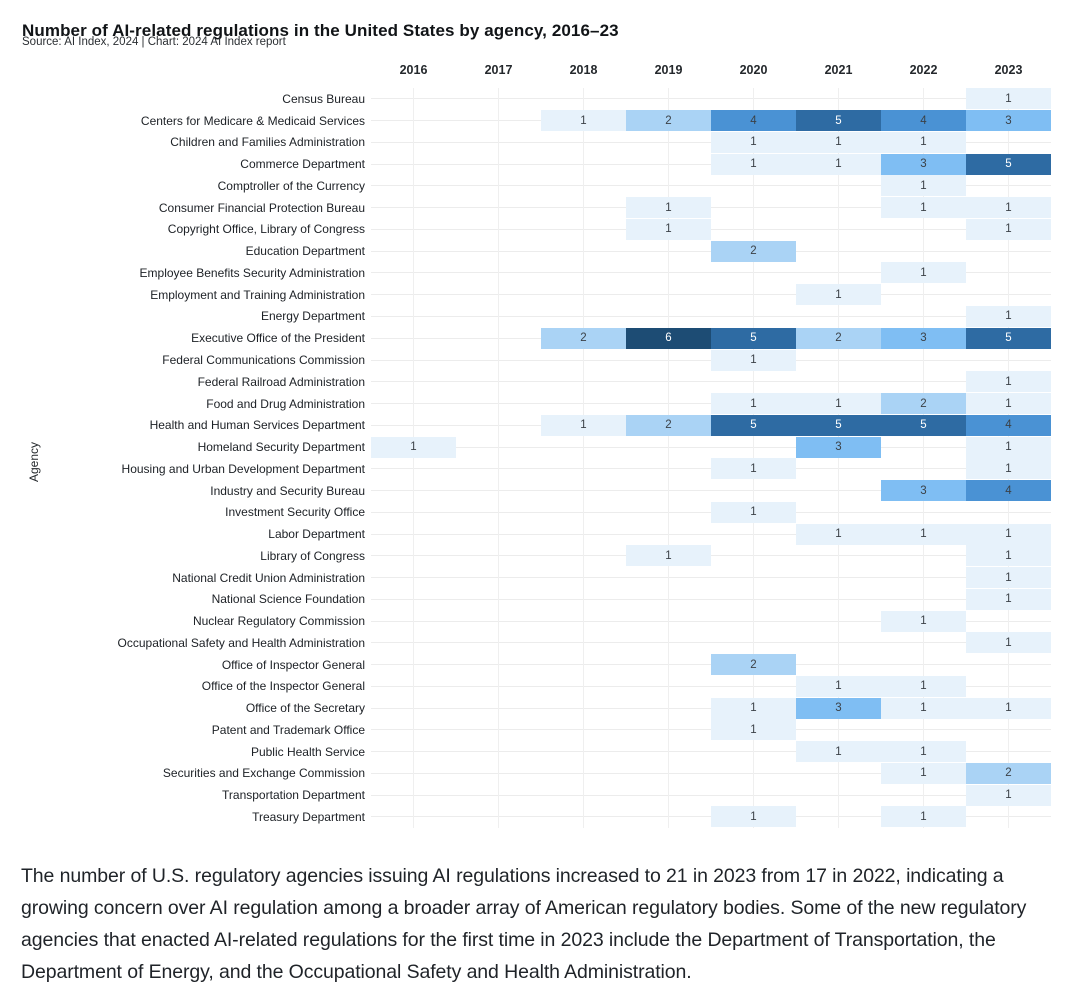 The width and height of the screenshot is (1080, 1000). Describe the element at coordinates (583, 70) in the screenshot. I see `x-axis-tick-year: 2018` at that location.